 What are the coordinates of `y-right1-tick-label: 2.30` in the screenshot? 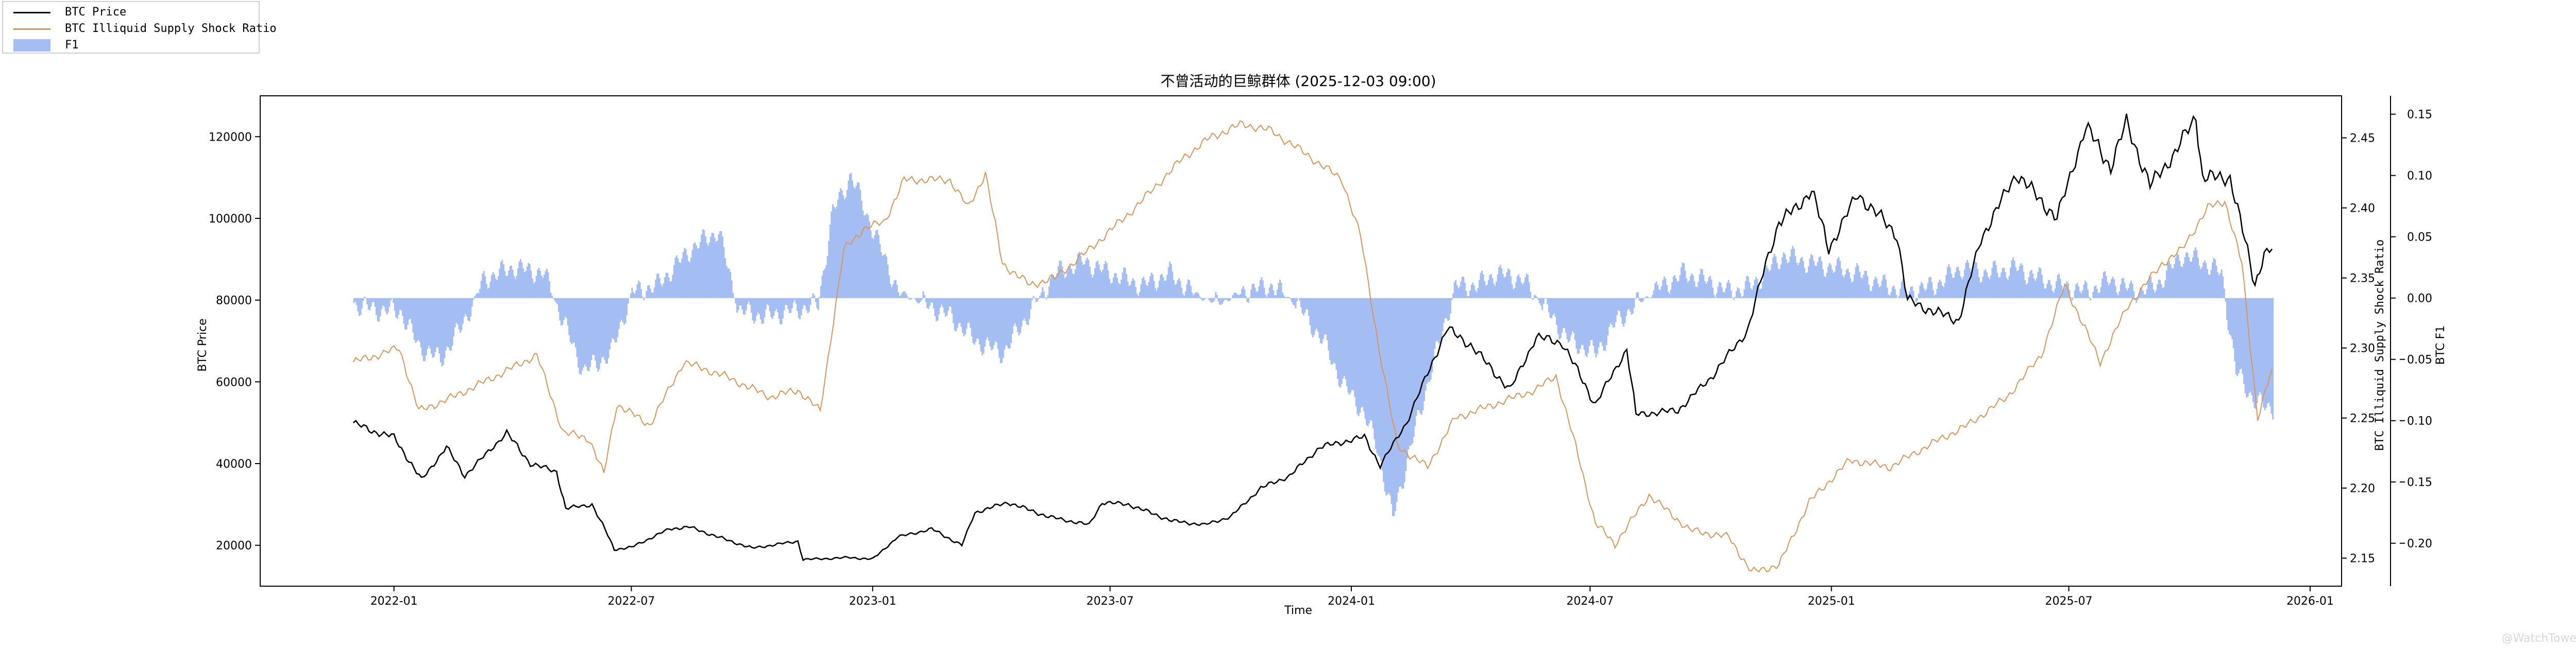 It's located at (2362, 349).